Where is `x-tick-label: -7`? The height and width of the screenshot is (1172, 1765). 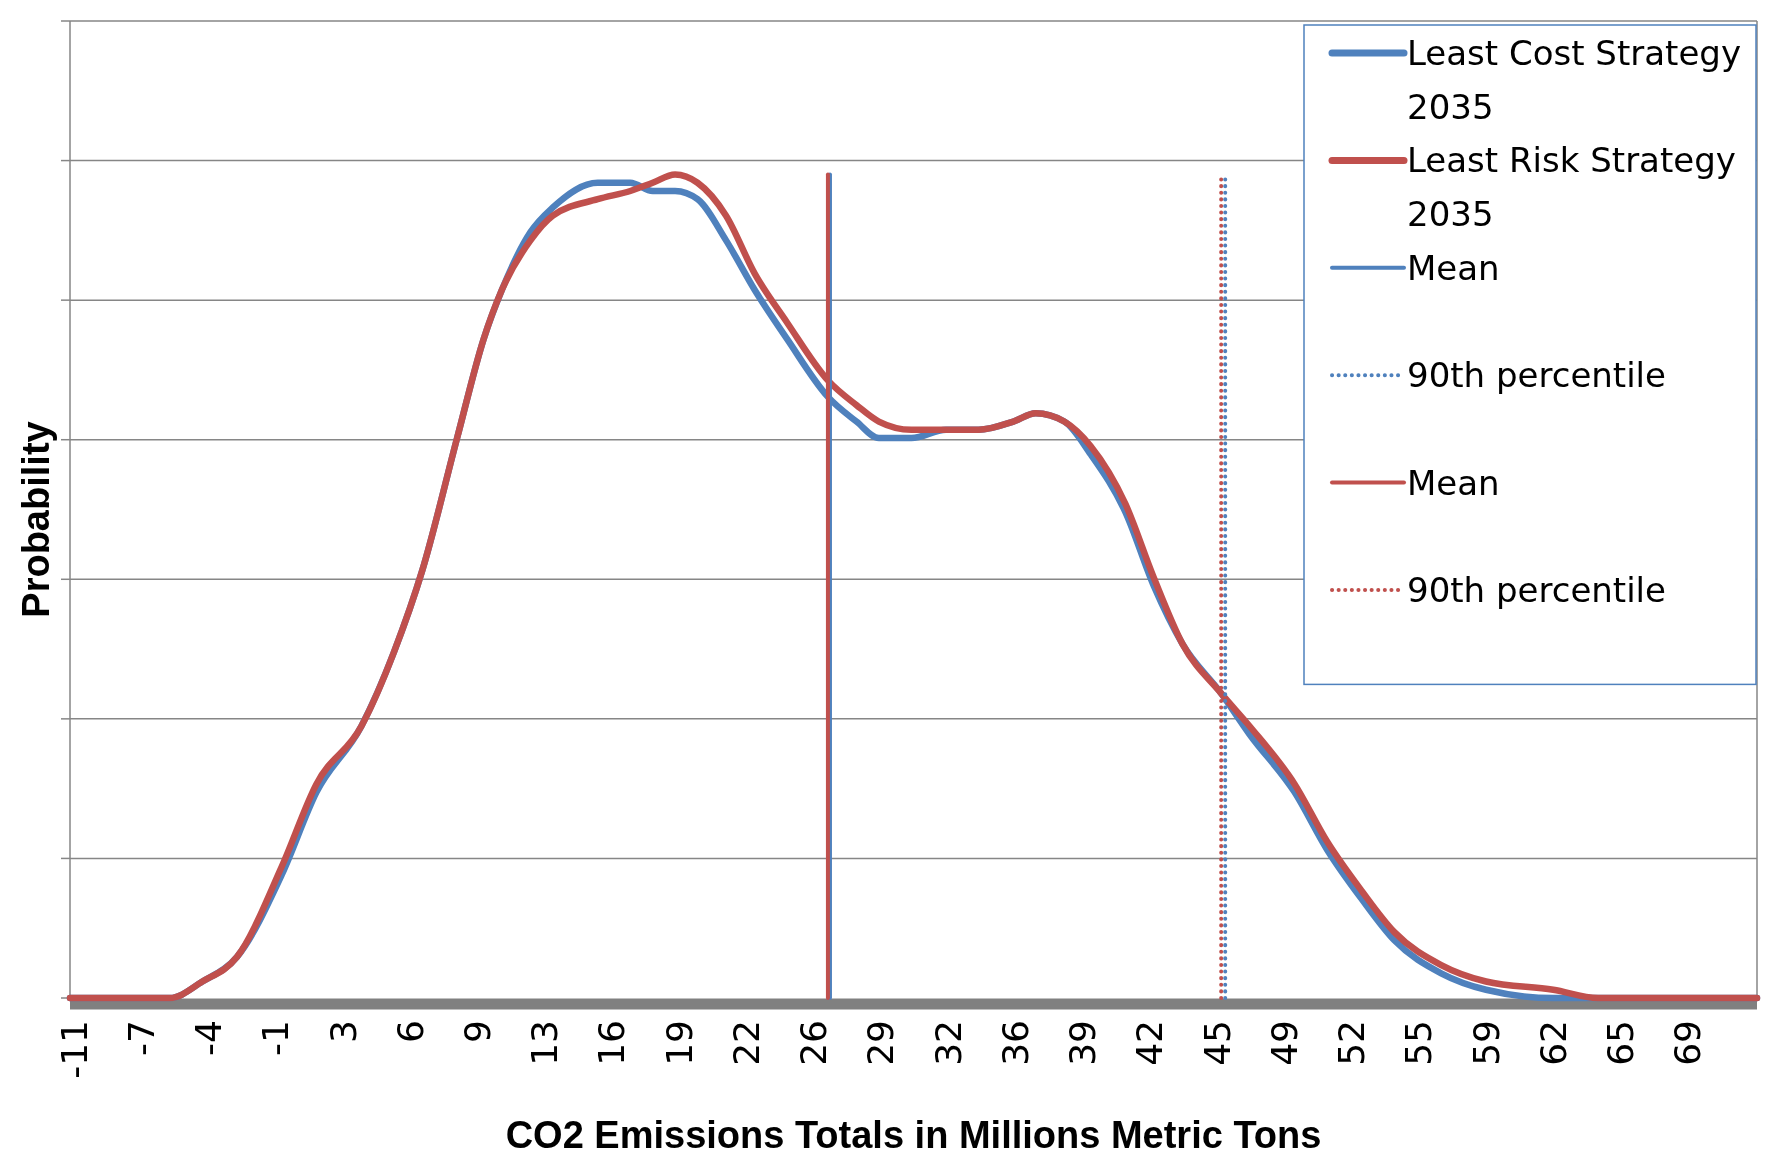 x-tick-label: -7 is located at coordinates (141, 1038).